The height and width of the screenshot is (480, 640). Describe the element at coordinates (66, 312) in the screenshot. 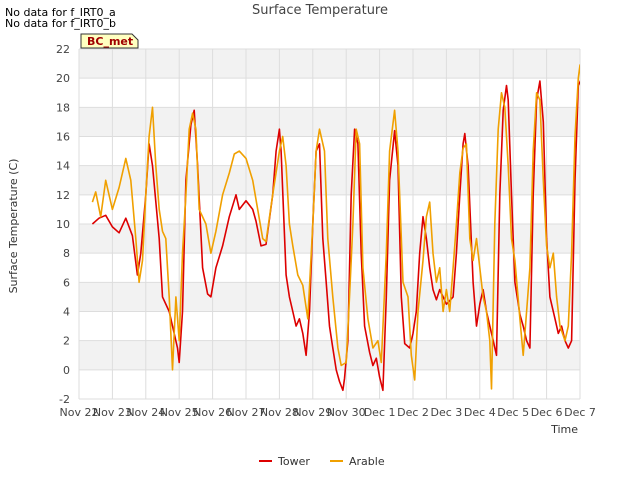

I see `y-tick-label: 4` at that location.